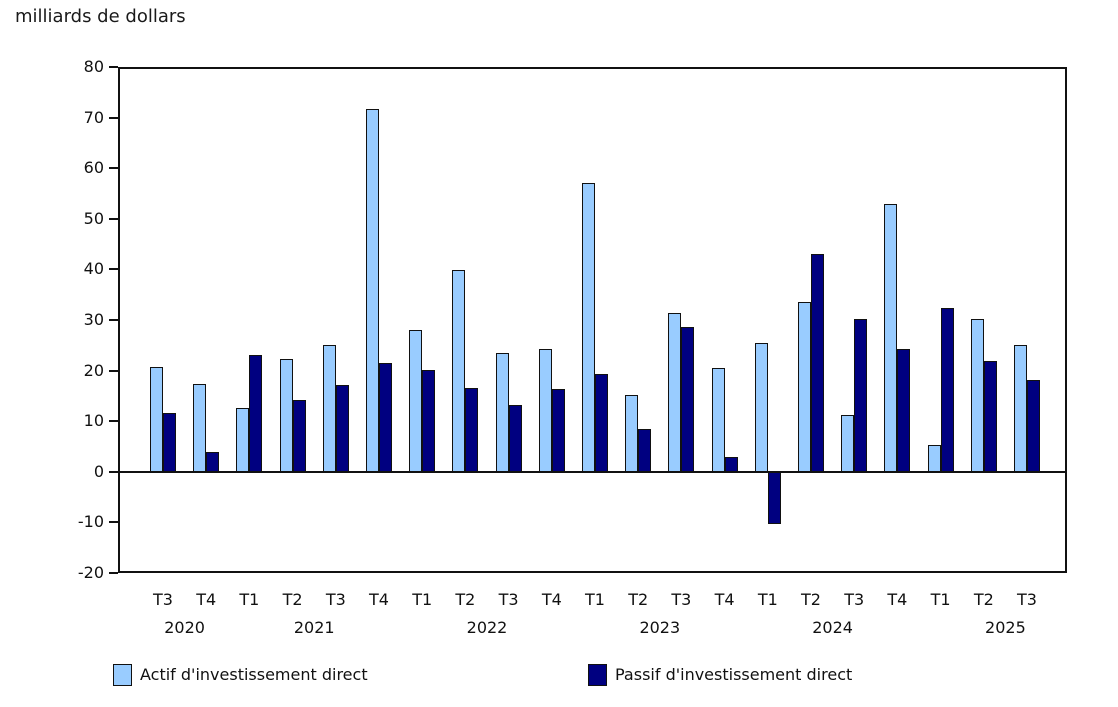 The height and width of the screenshot is (707, 1118). What do you see at coordinates (100, 16) in the screenshot?
I see `chart-title: milliards de dollars` at bounding box center [100, 16].